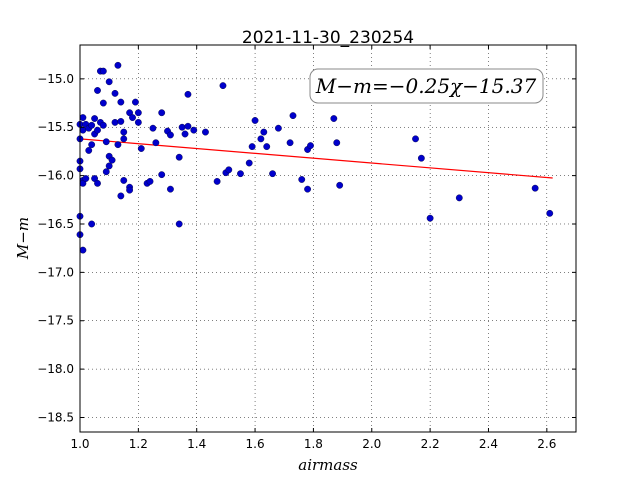 This screenshot has height=480, width=640. I want to click on x-tick-label: 2.2, so click(430, 444).